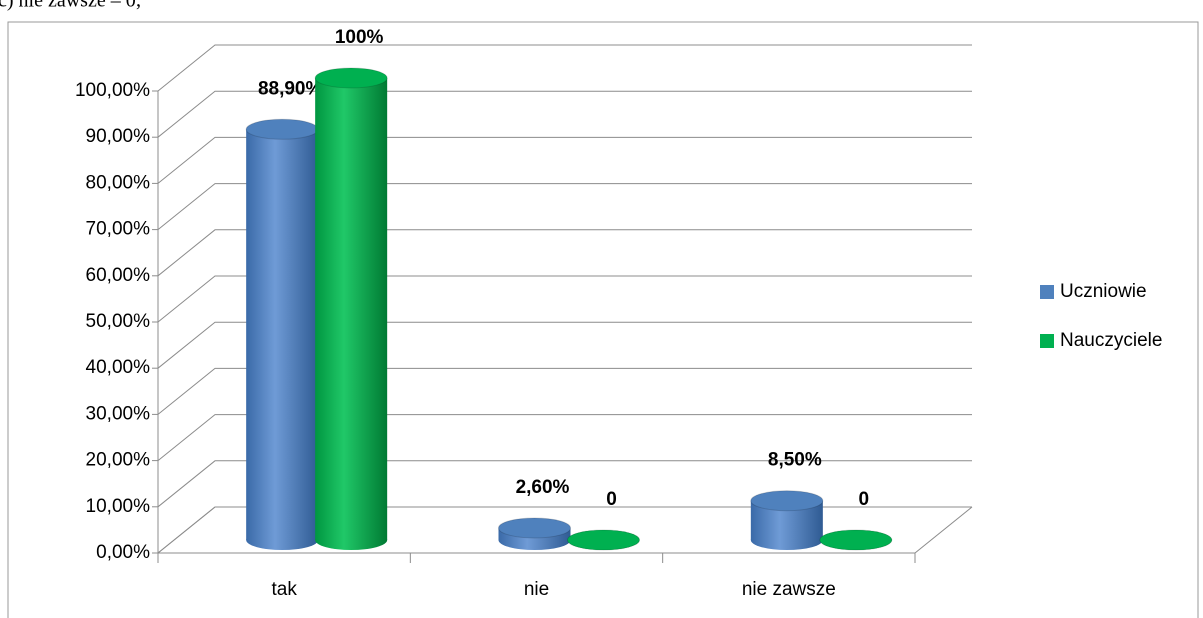  Describe the element at coordinates (118, 275) in the screenshot. I see `y-tick-label: 60,00%` at that location.